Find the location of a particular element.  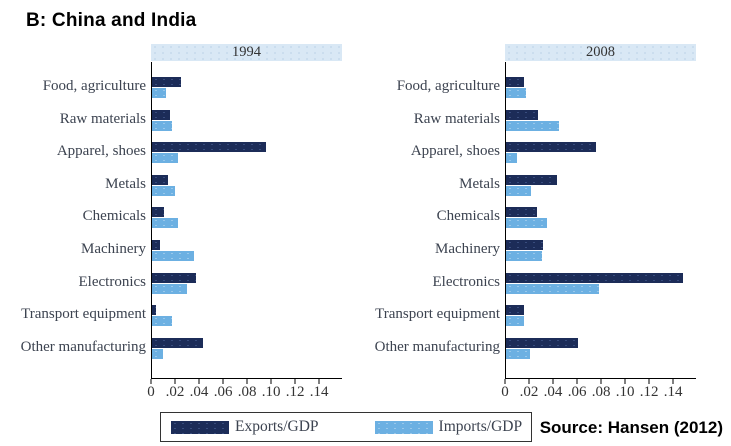

x-axis: 0 .02.04.06.08.10.12.14 is located at coordinates (244, 391).